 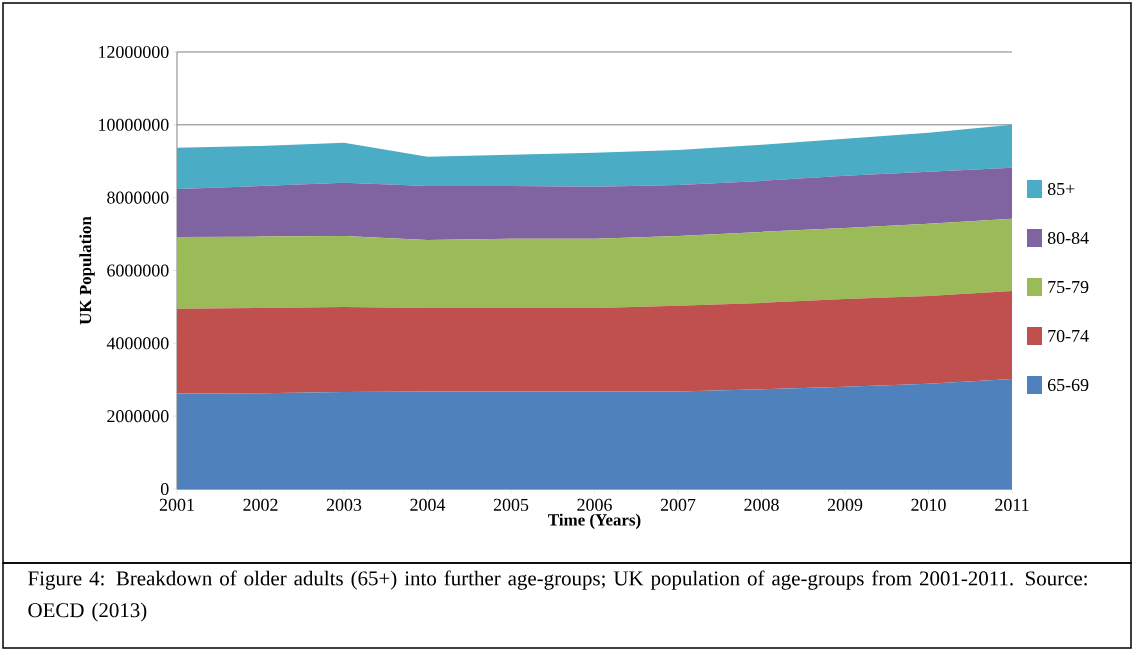 I want to click on y-axis-title: UK Population, so click(x=87, y=270).